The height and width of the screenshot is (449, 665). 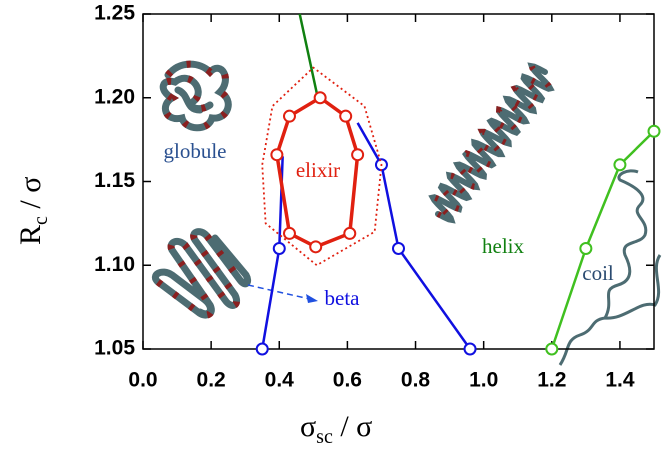 I want to click on x-tick-label: 0.4, so click(x=280, y=380).